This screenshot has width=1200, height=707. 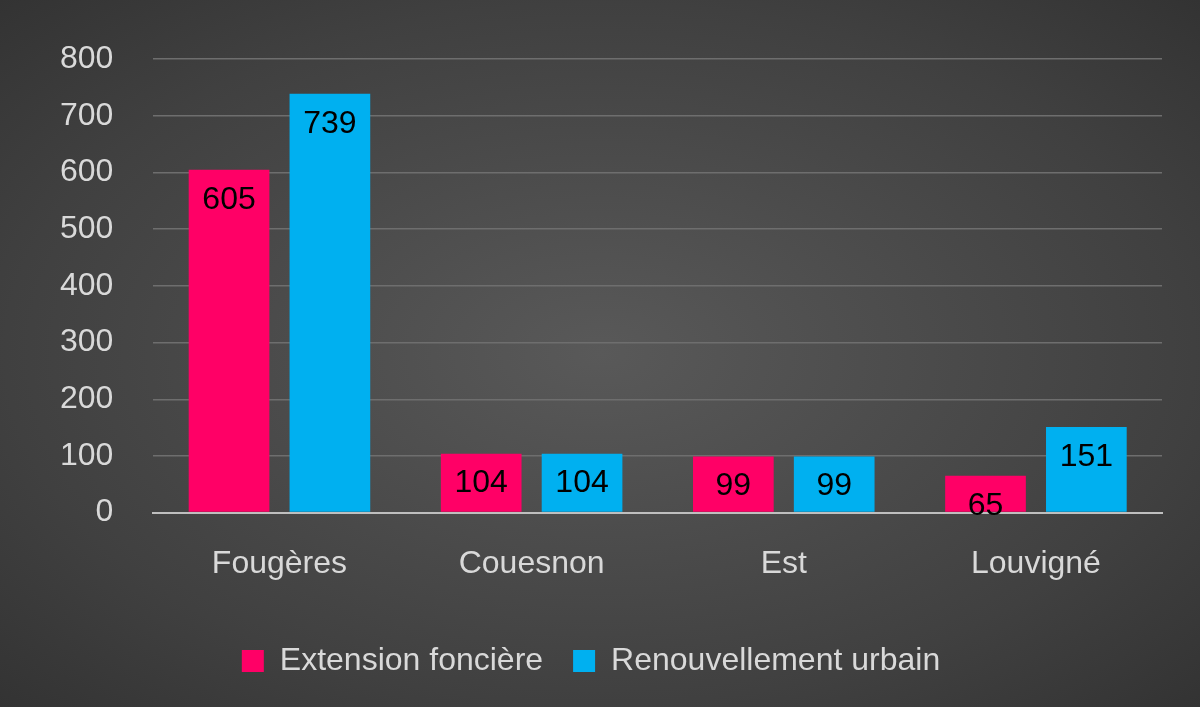 I want to click on x-tick-label: Fougères, so click(x=279, y=561).